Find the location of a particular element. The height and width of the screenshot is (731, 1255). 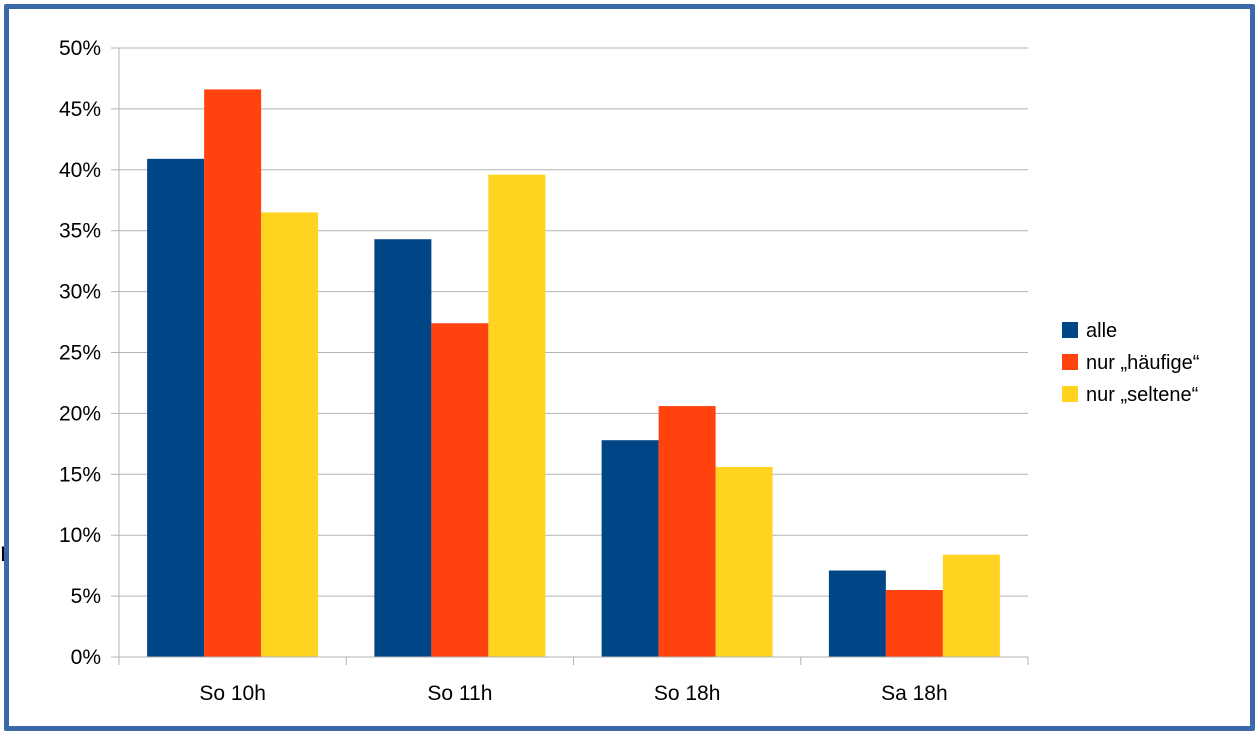

x-tick-label: Sa 18h is located at coordinates (914, 693).